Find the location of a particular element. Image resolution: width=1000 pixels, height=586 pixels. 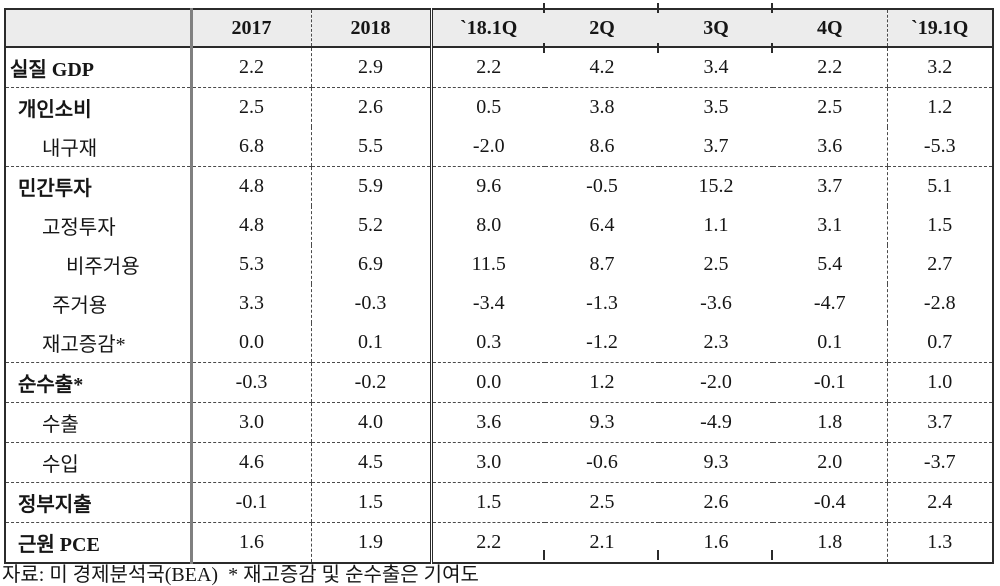

value-cell: 5.5 is located at coordinates (370, 147).